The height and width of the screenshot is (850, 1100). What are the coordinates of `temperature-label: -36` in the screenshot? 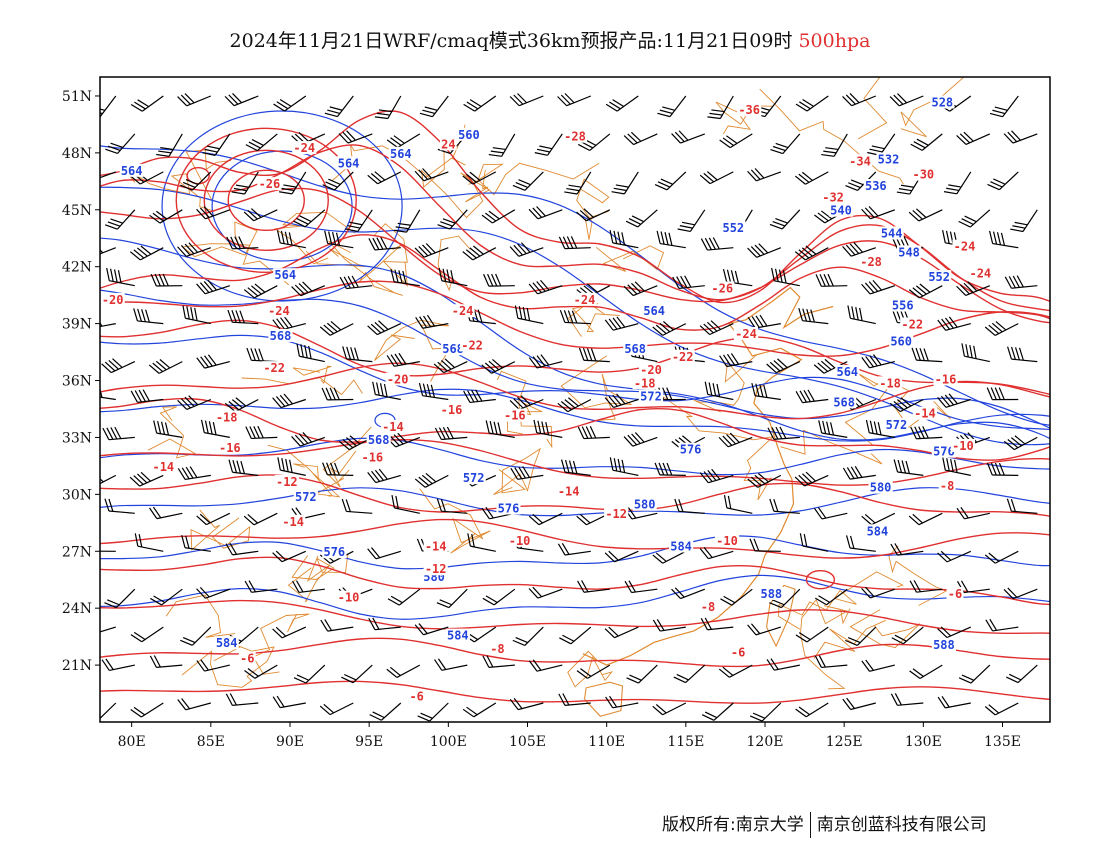 It's located at (749, 110).